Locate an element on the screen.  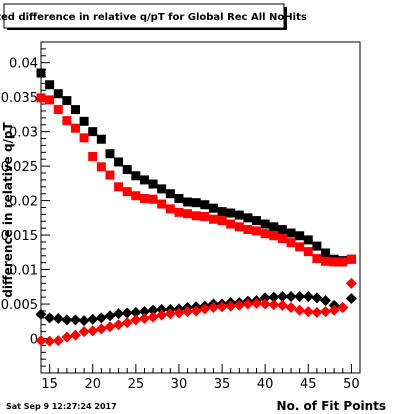
y-tick-label: 0 is located at coordinates (34, 340).